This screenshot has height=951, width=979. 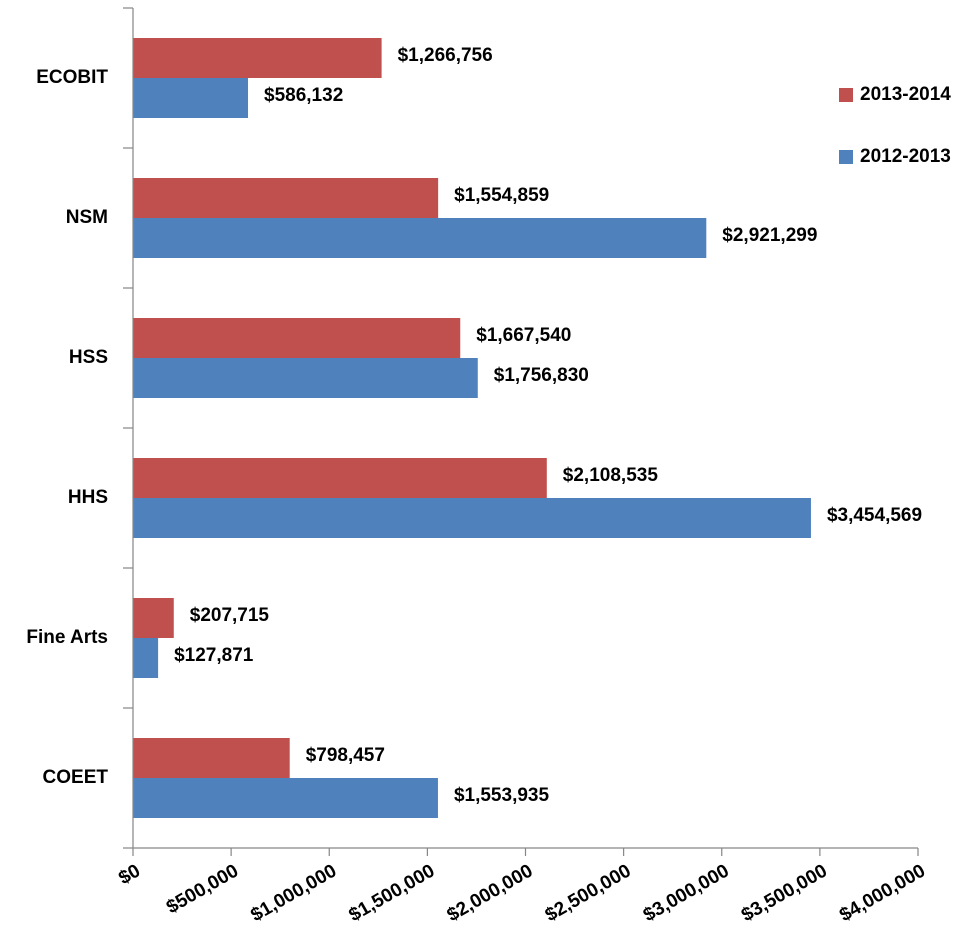 What do you see at coordinates (230, 615) in the screenshot?
I see `data-label: $207,715` at bounding box center [230, 615].